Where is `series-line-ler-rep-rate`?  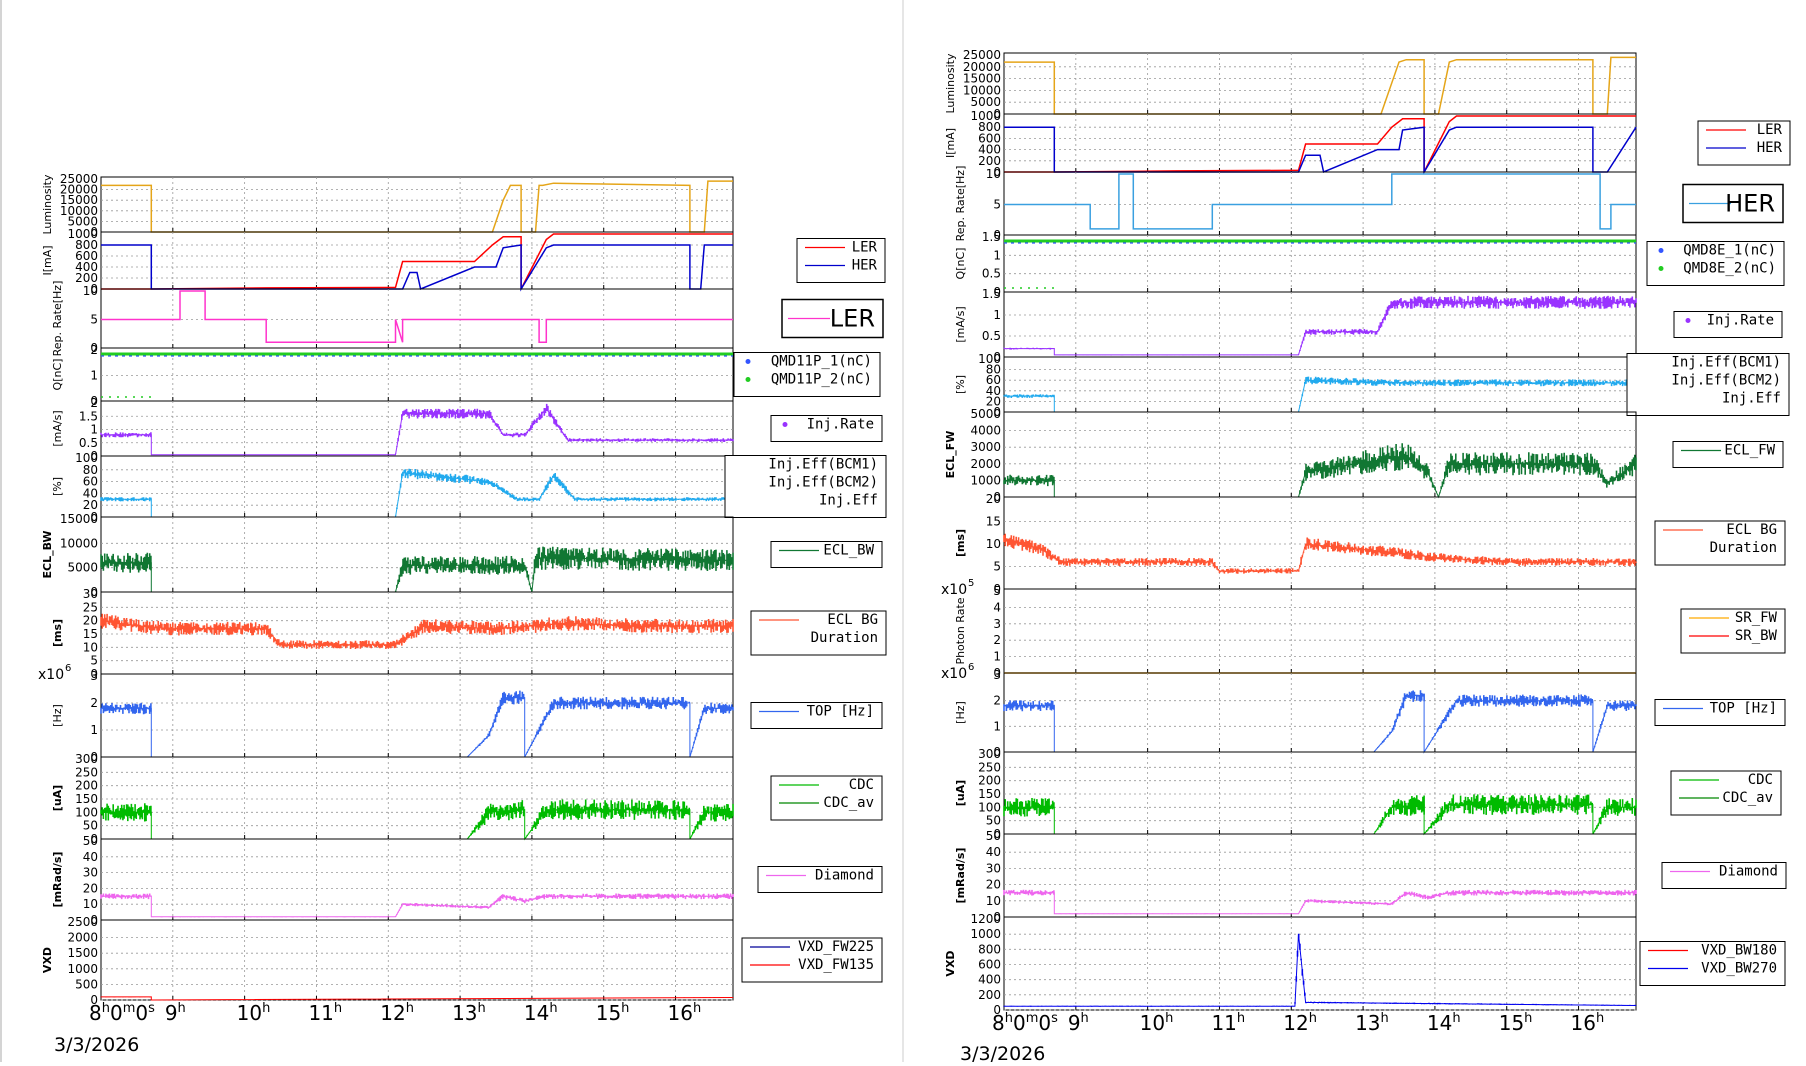 series-line-ler-rep-rate is located at coordinates (417, 317).